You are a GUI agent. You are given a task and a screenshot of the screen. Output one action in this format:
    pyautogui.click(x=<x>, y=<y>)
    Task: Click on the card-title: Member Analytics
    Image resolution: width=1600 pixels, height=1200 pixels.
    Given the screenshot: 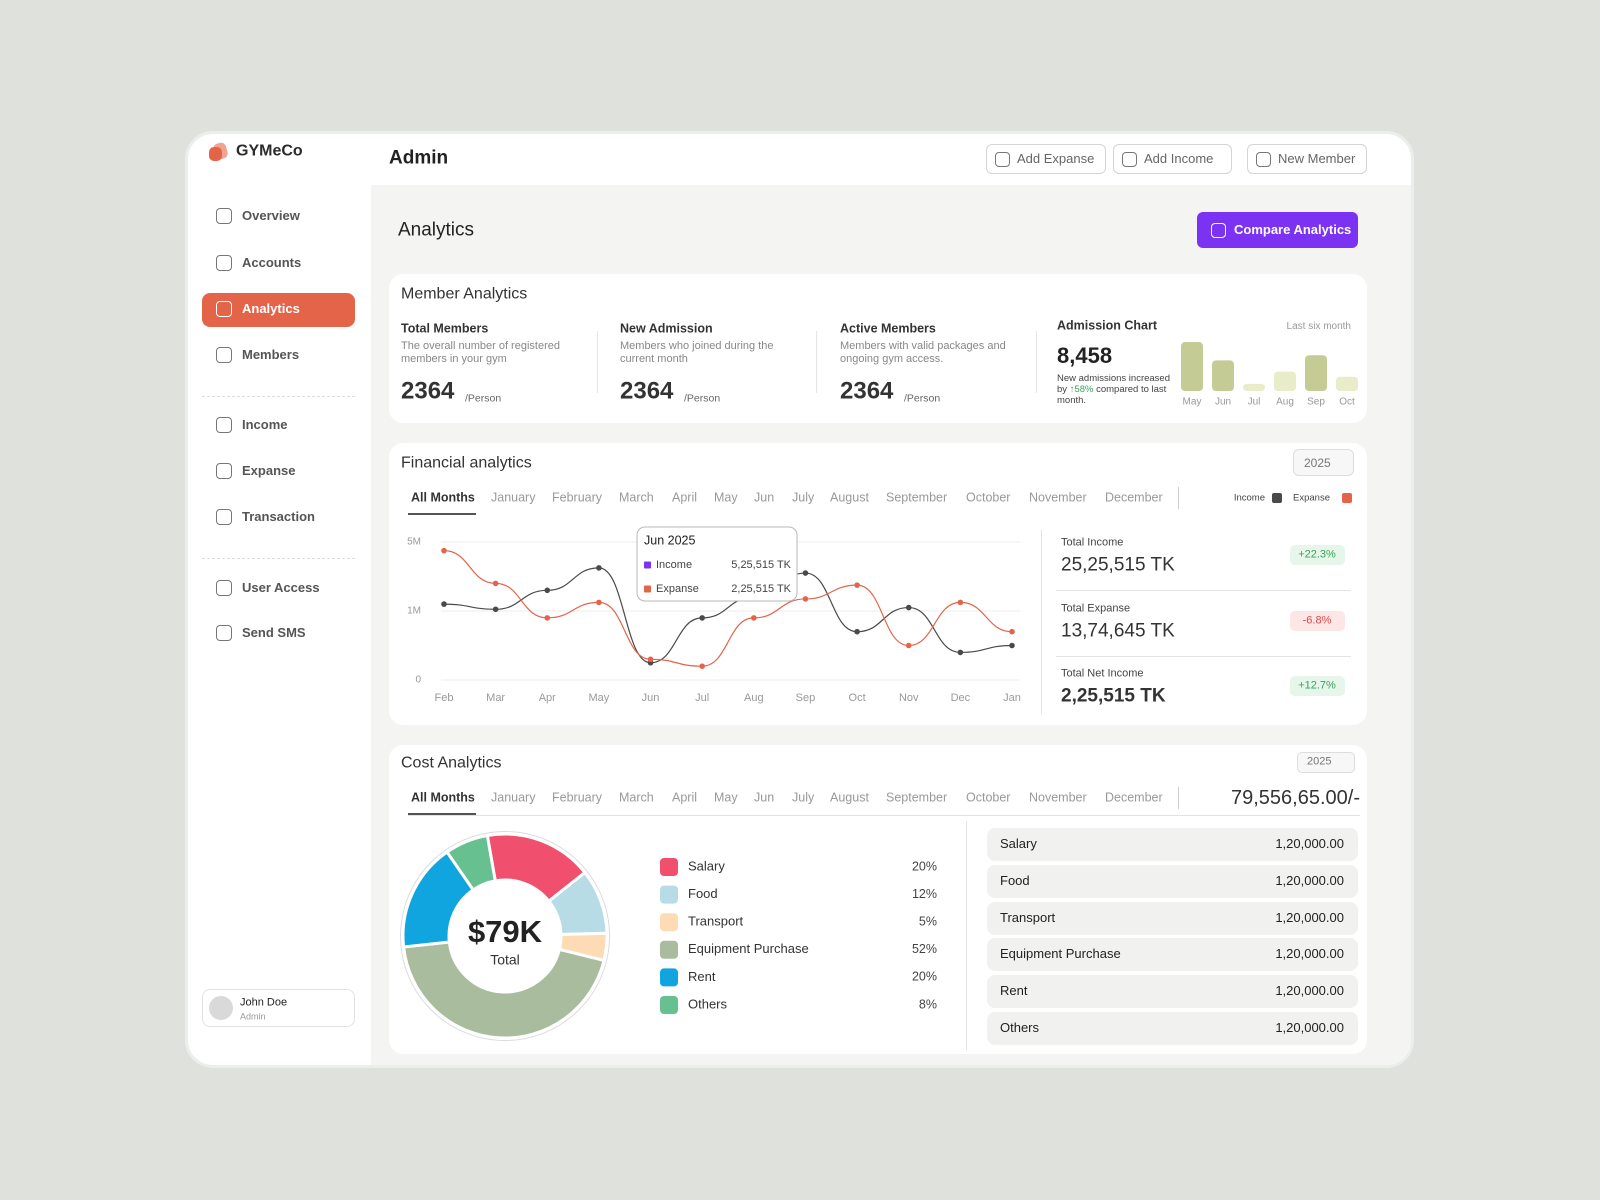 What is the action you would take?
    pyautogui.click(x=464, y=294)
    